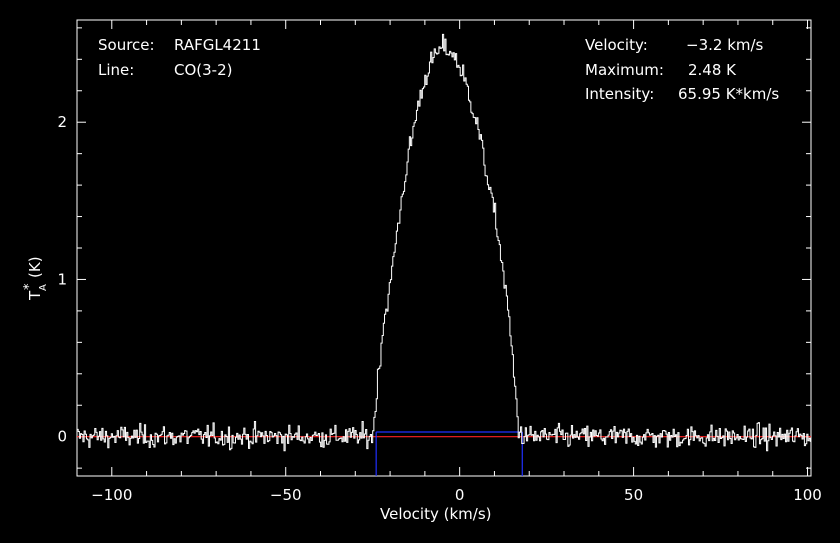 The image size is (840, 543). I want to click on y-axis-label-sub: A, so click(43, 287).